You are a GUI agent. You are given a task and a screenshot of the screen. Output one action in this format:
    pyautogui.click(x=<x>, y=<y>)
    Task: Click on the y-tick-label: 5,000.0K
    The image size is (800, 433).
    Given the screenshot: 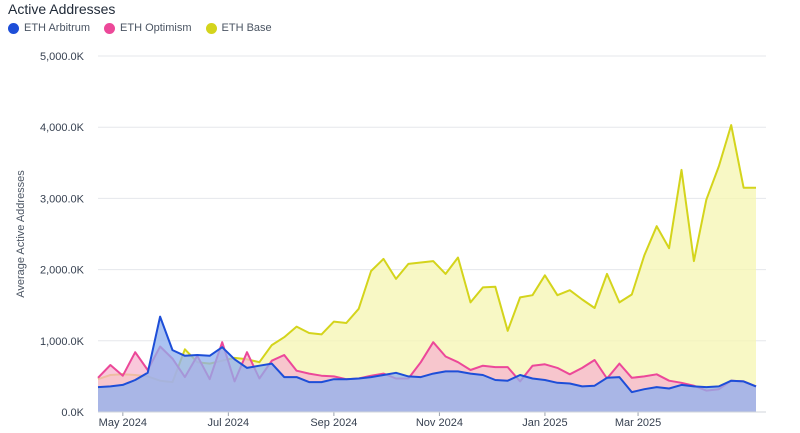 What is the action you would take?
    pyautogui.click(x=62, y=57)
    